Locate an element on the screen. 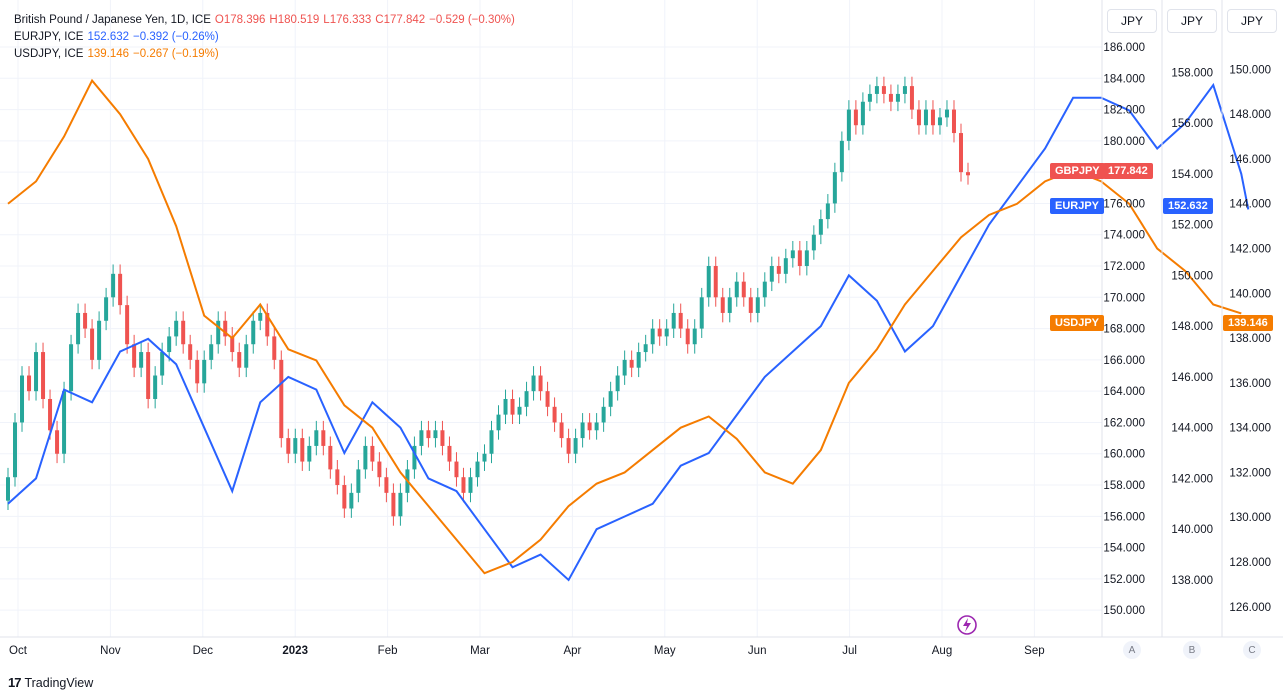  tick-label-c: 140.000 is located at coordinates (1250, 294).